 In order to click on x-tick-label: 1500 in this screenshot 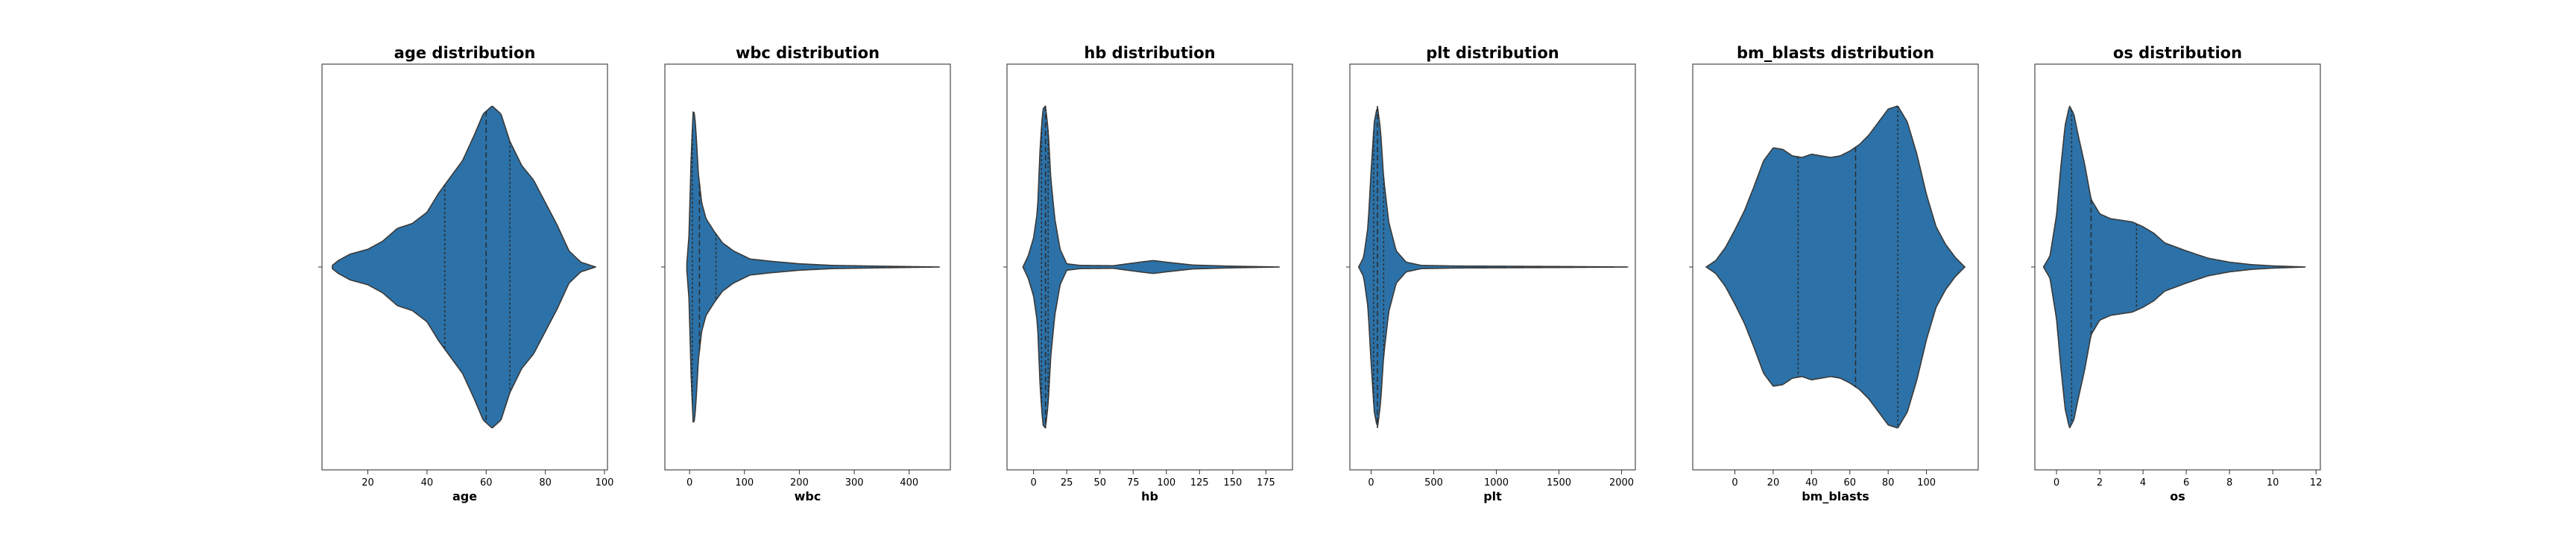, I will do `click(1559, 483)`.